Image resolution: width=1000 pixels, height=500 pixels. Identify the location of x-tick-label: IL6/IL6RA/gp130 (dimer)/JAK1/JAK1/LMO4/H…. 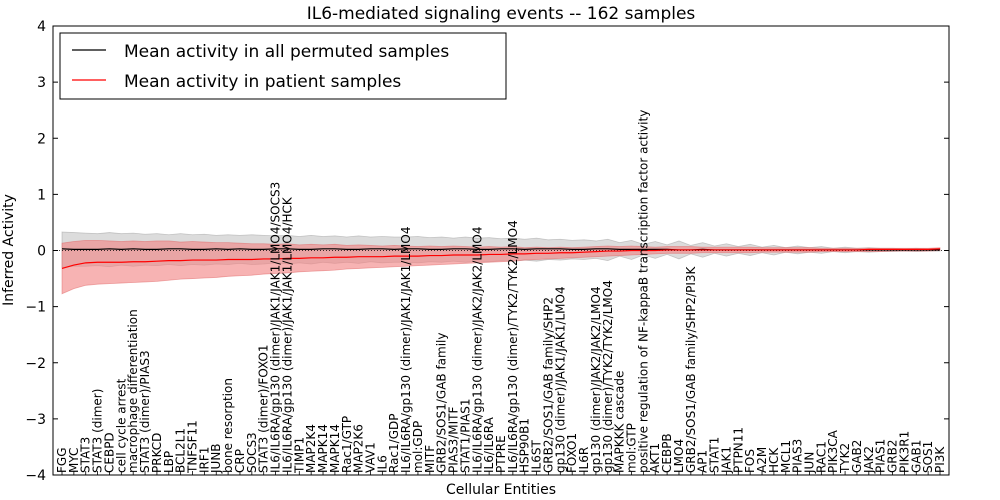
(287, 334).